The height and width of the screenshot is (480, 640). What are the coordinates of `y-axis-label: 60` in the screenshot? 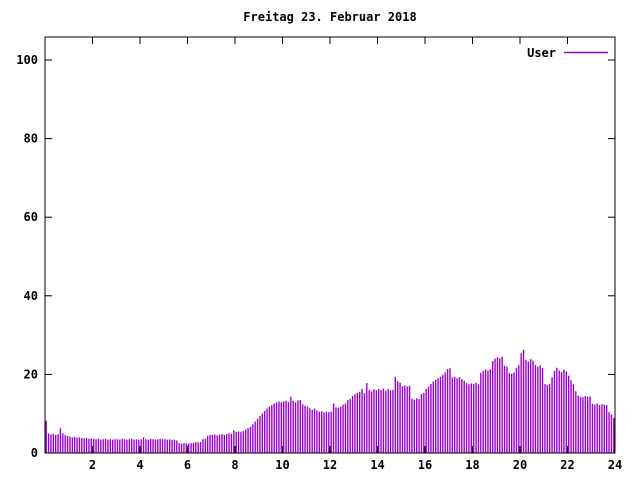 It's located at (31, 217).